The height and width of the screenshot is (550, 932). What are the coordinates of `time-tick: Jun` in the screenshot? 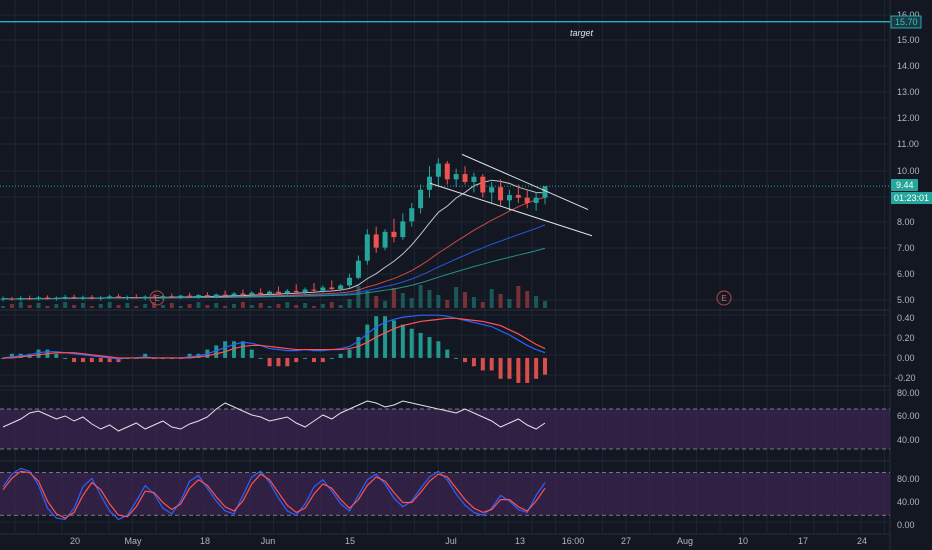 It's located at (268, 541).